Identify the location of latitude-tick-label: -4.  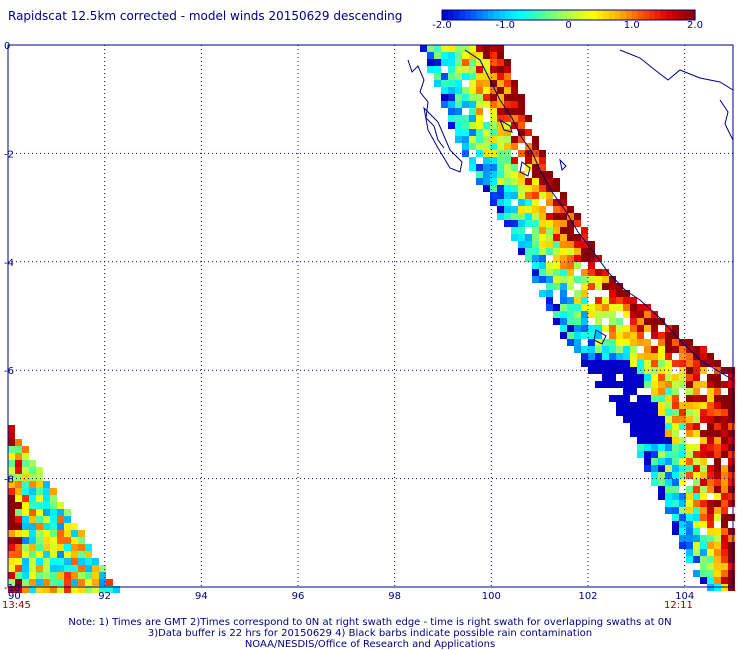
(9, 263).